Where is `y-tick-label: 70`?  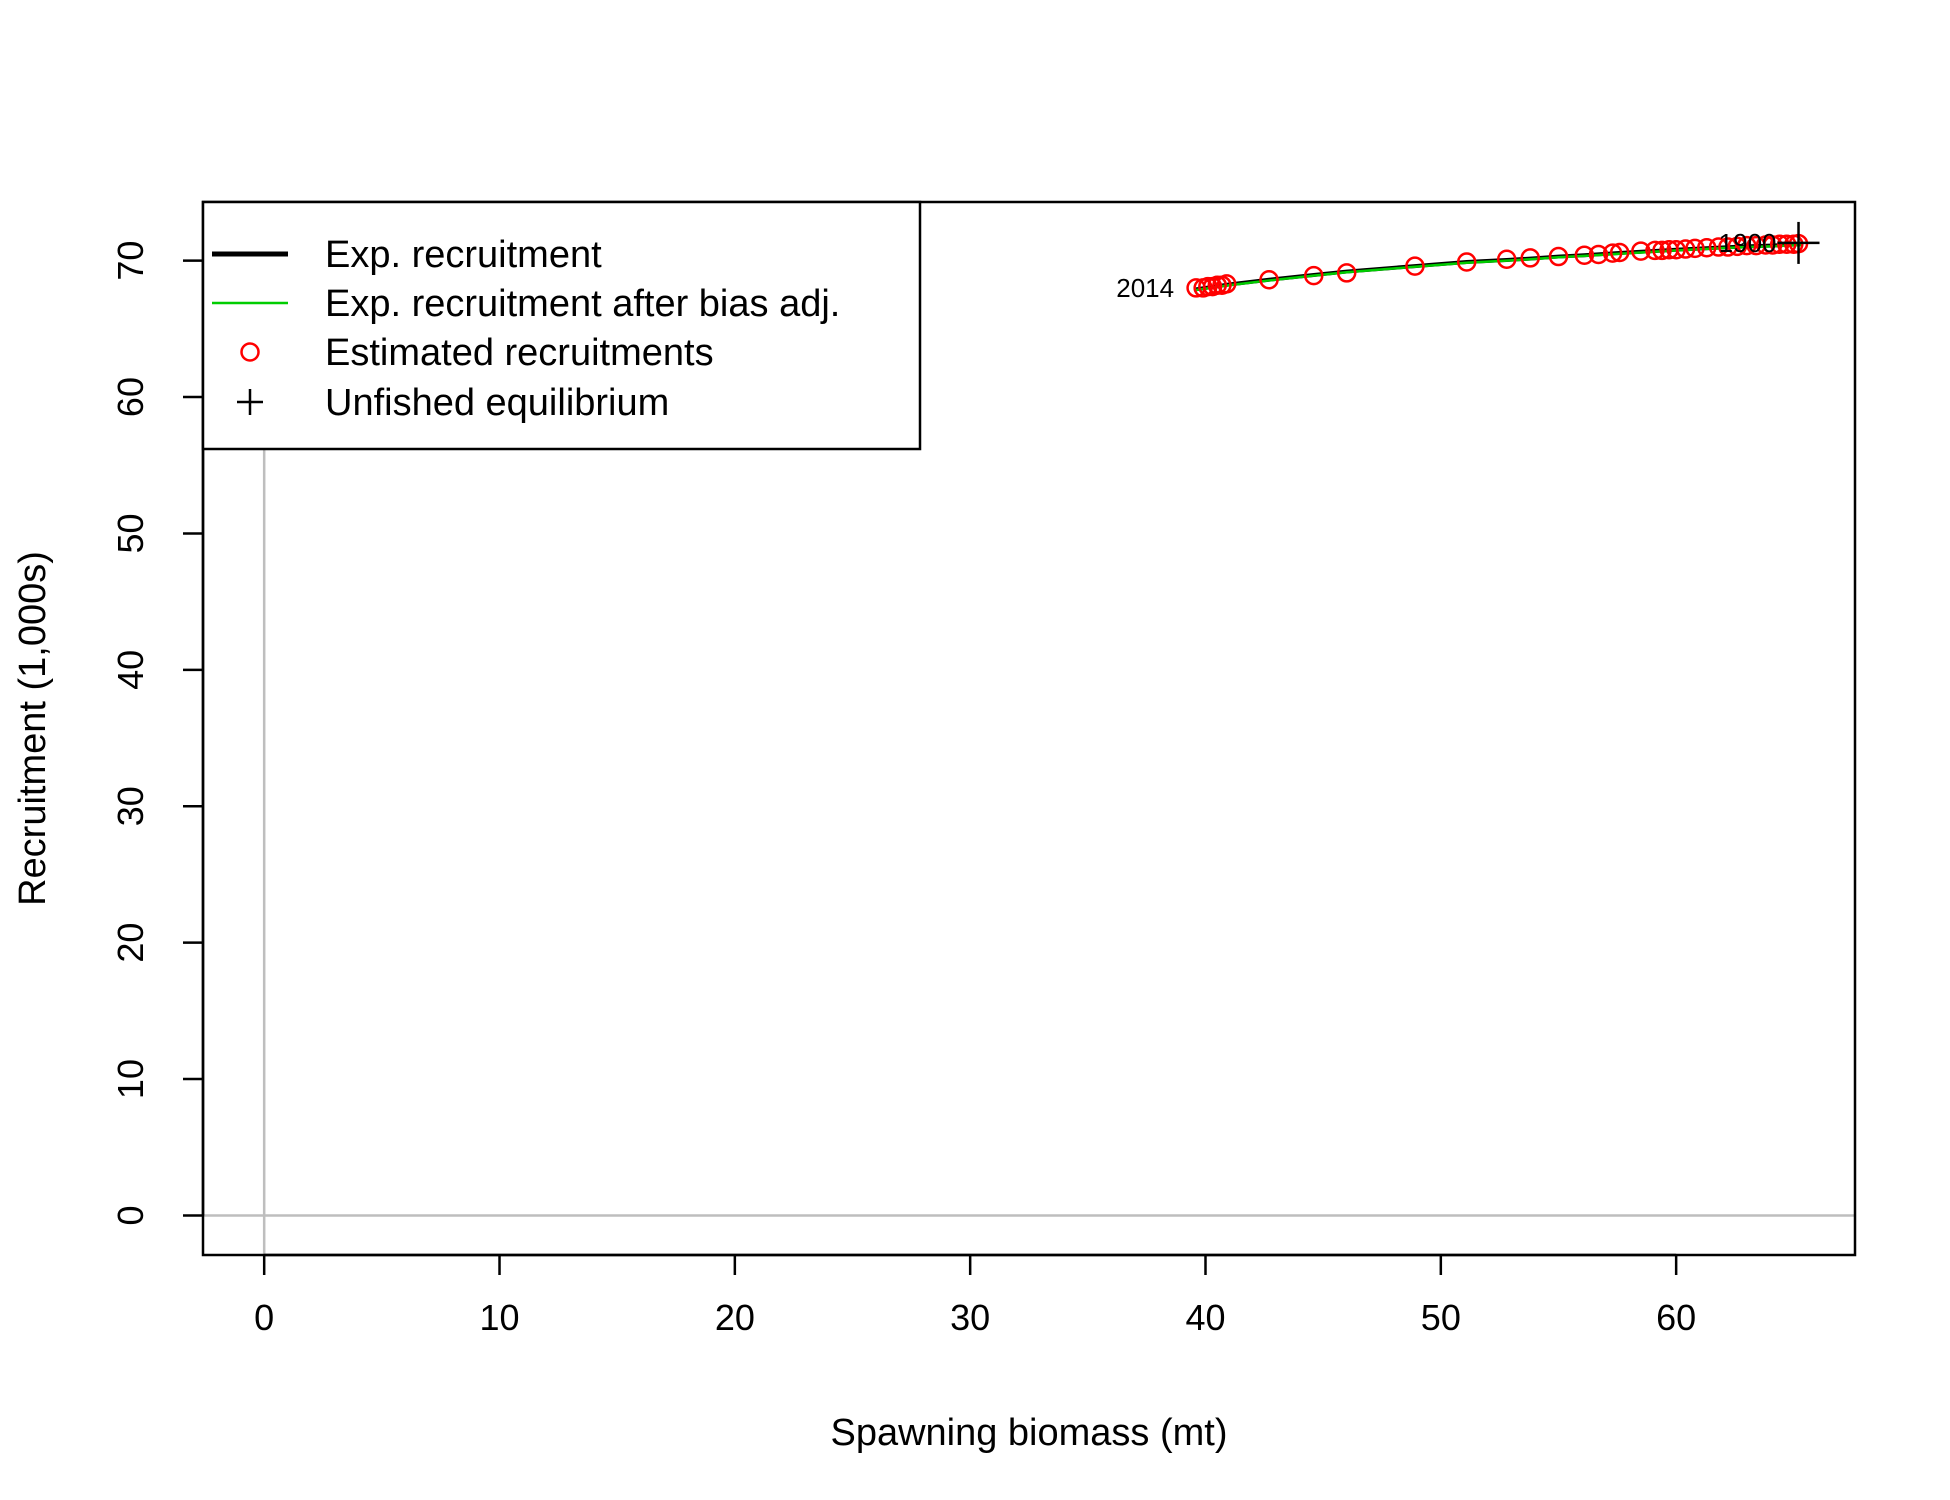 y-tick-label: 70 is located at coordinates (130, 261).